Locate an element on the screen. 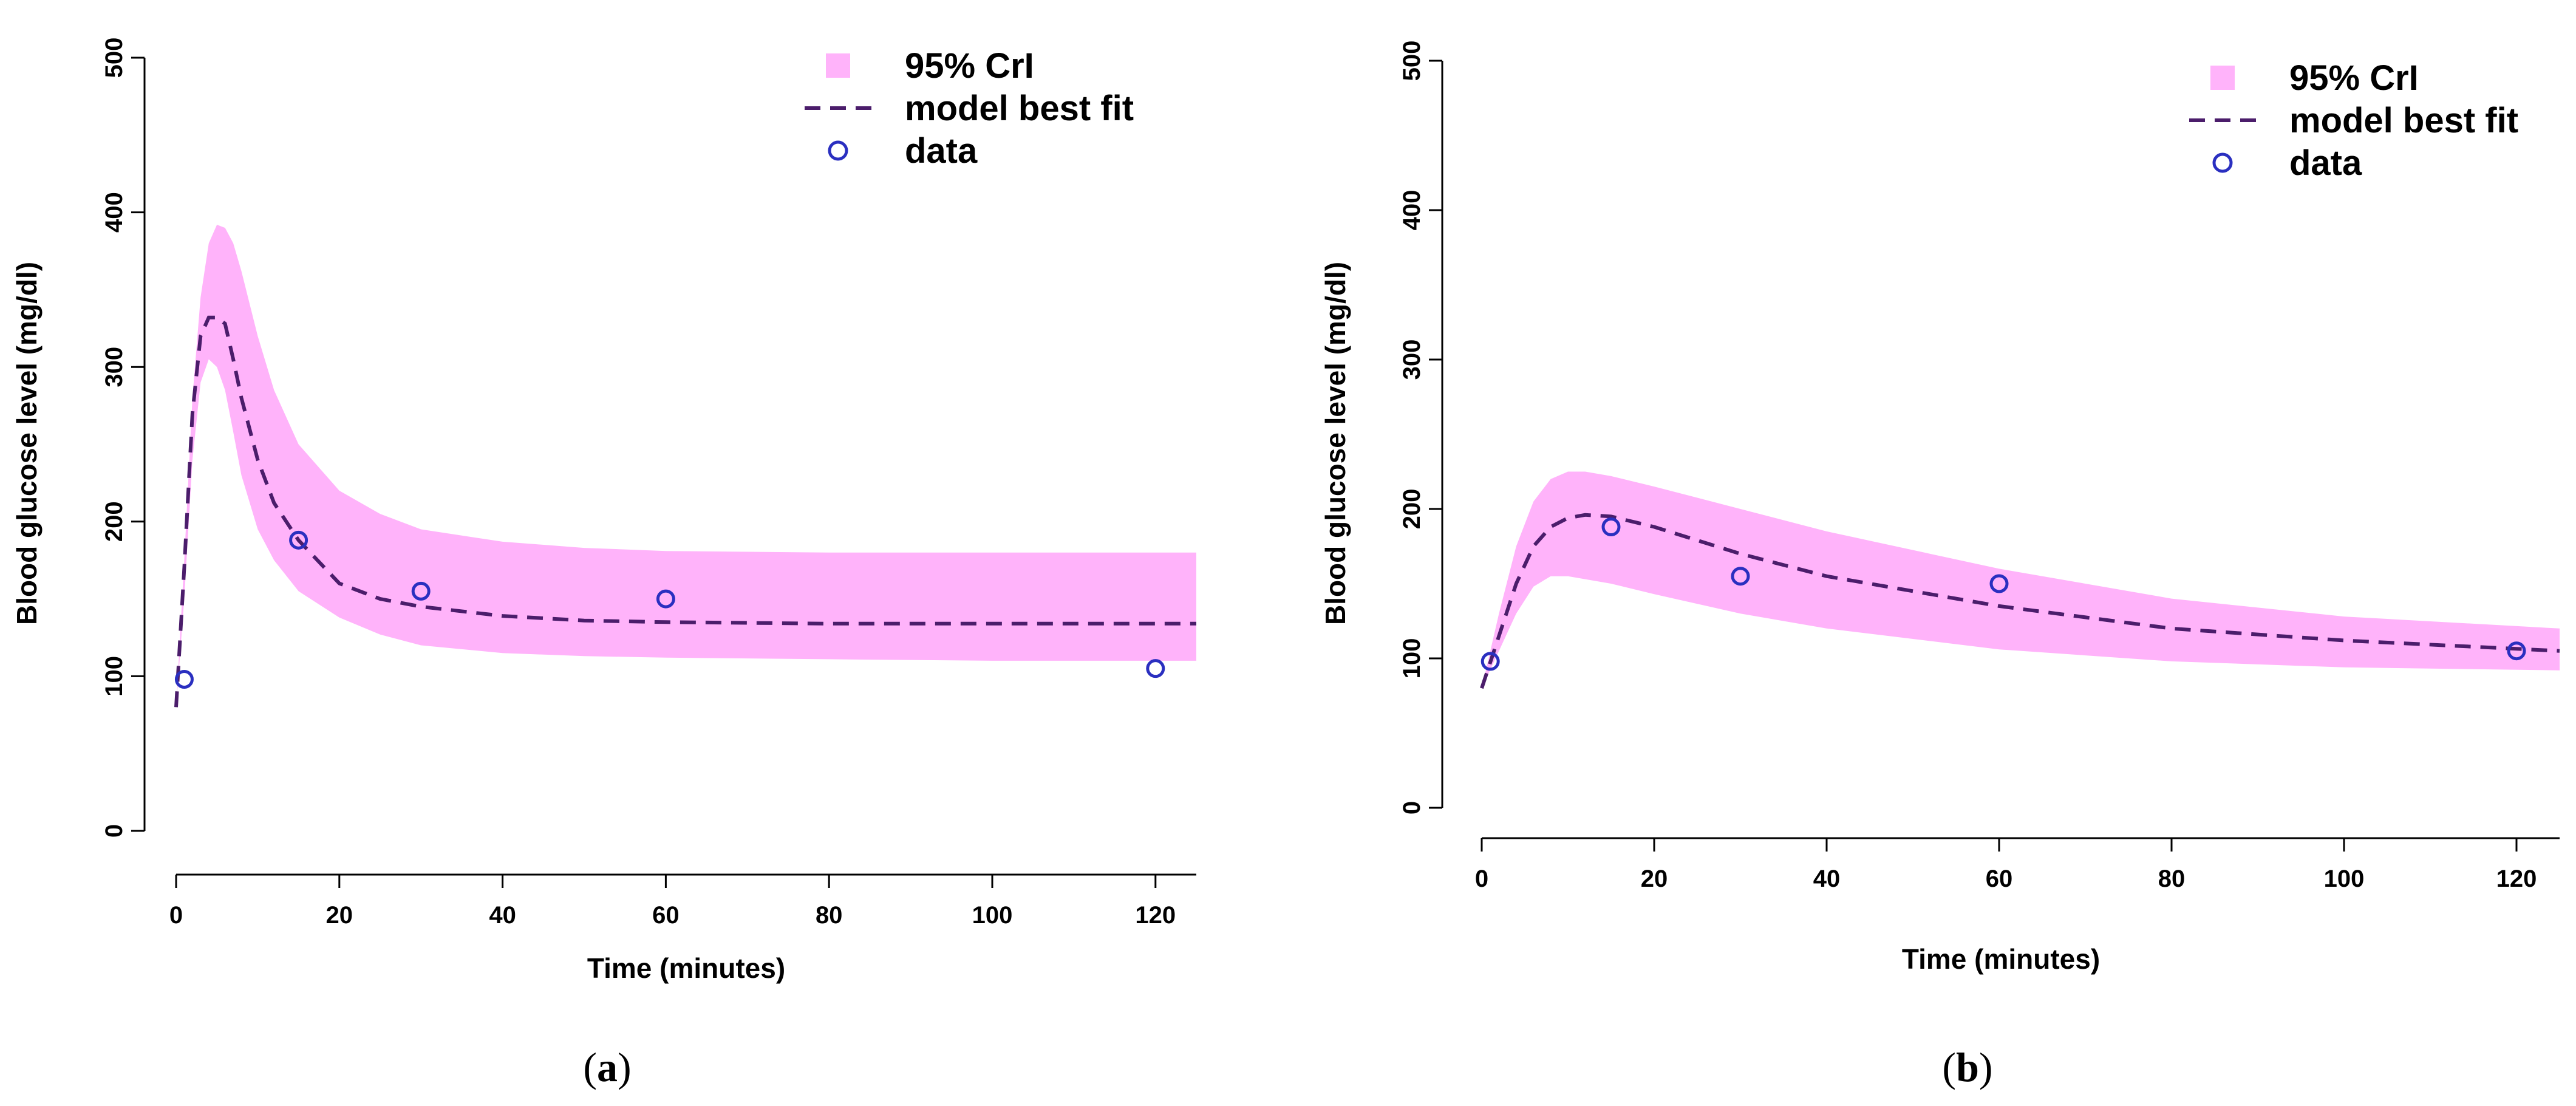 This screenshot has width=2576, height=1106. x-axis-title-a: Time (minutes) is located at coordinates (686, 968).